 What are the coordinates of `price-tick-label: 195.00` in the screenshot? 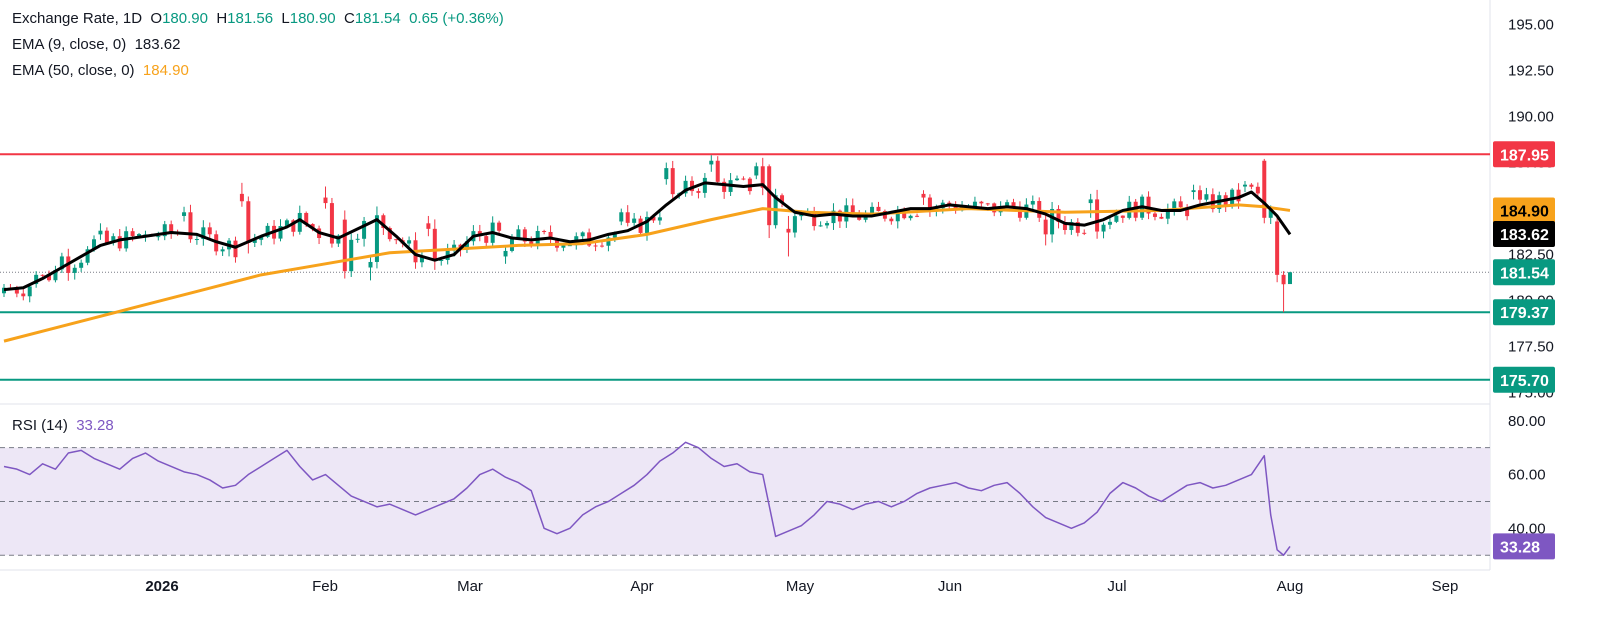 It's located at (1531, 25).